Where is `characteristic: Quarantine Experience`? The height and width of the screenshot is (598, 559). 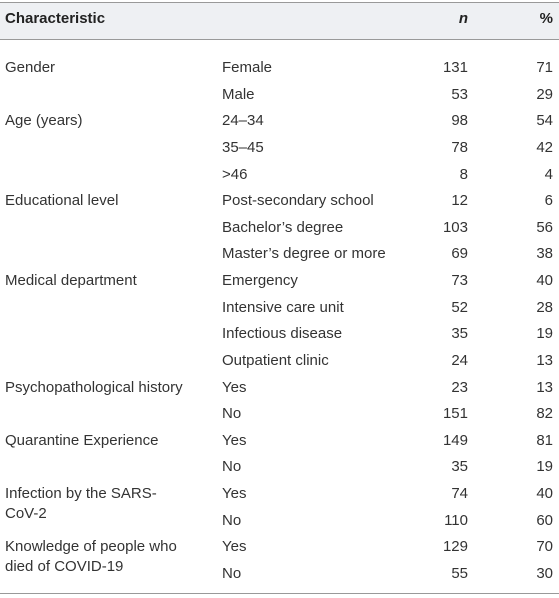 characteristic: Quarantine Experience is located at coordinates (82, 440).